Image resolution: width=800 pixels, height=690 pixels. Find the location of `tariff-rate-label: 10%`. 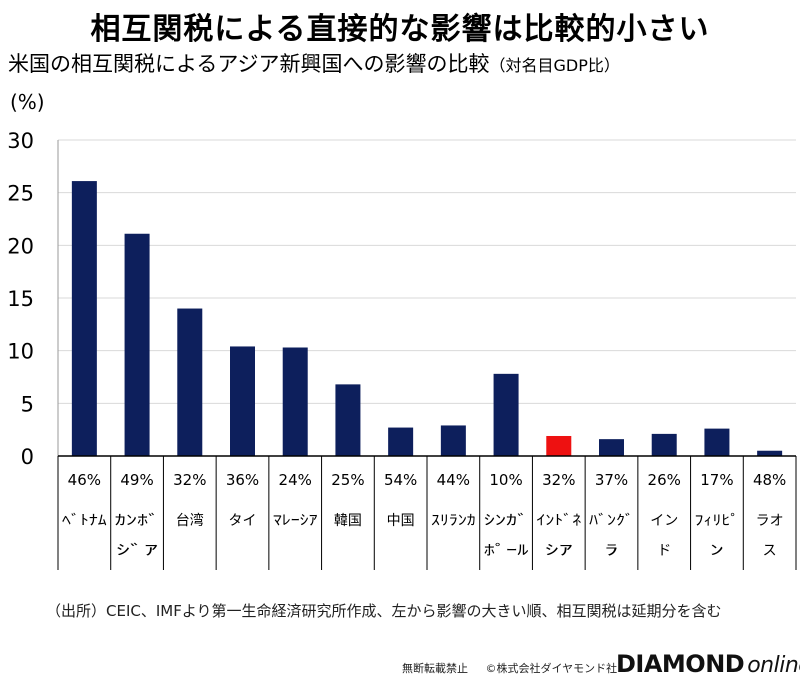

tariff-rate-label: 10% is located at coordinates (505, 480).